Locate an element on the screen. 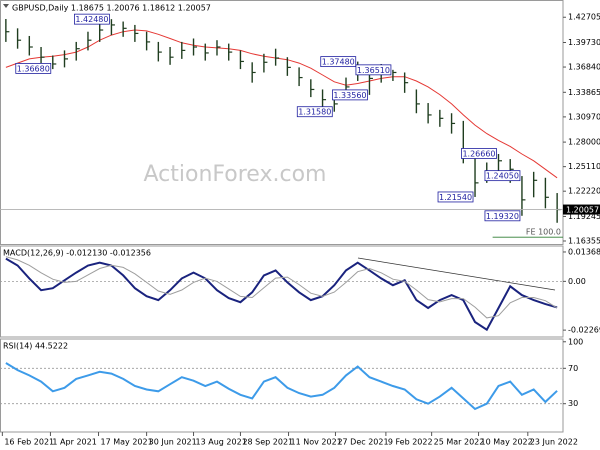 This screenshot has height=450, width=600. y-tick-label: 70 is located at coordinates (573, 368).